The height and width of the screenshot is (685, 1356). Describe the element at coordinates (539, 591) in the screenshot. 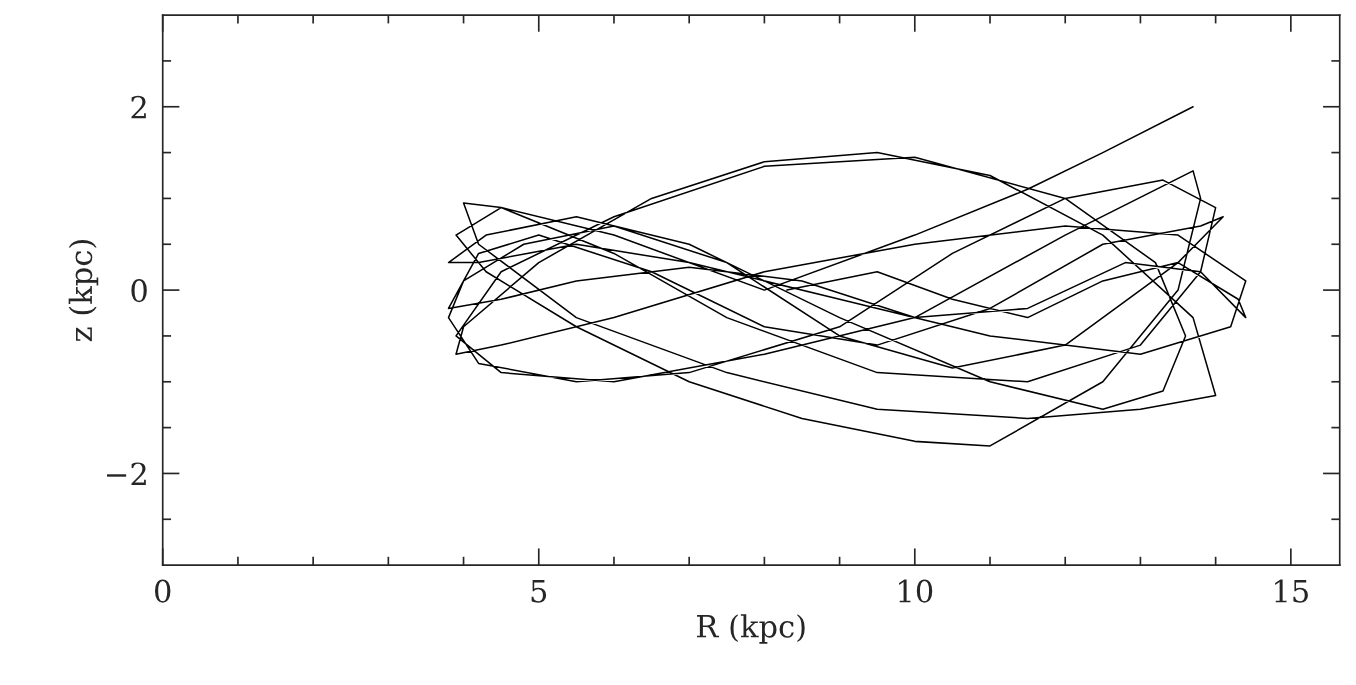

I see `x-tick-label: 5` at that location.